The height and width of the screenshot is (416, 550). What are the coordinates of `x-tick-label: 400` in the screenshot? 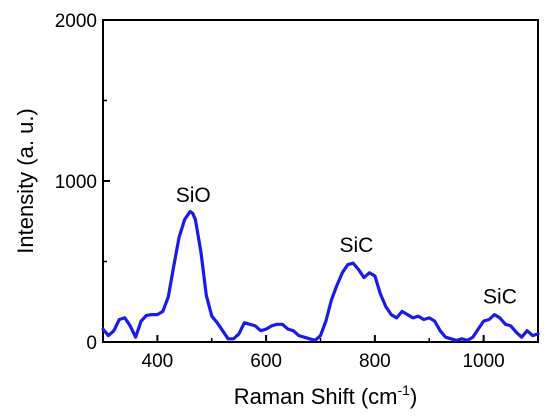 It's located at (158, 361).